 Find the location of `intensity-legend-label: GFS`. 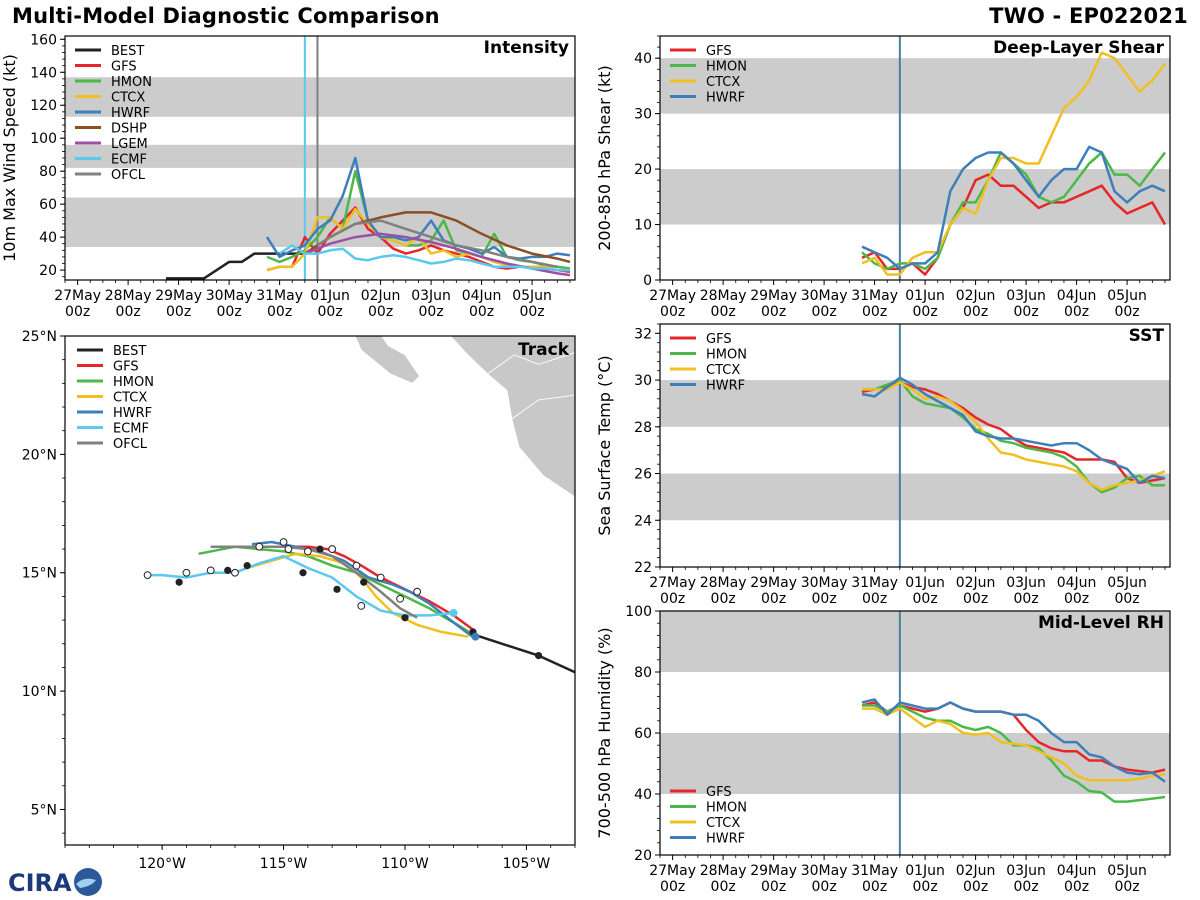

intensity-legend-label: GFS is located at coordinates (124, 67).